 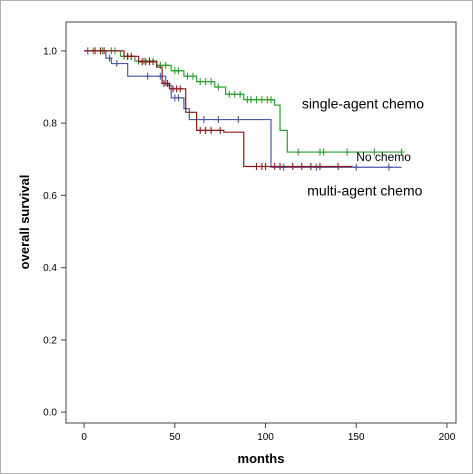 What do you see at coordinates (50, 51) in the screenshot?
I see `y-tick-label: 1.0` at bounding box center [50, 51].